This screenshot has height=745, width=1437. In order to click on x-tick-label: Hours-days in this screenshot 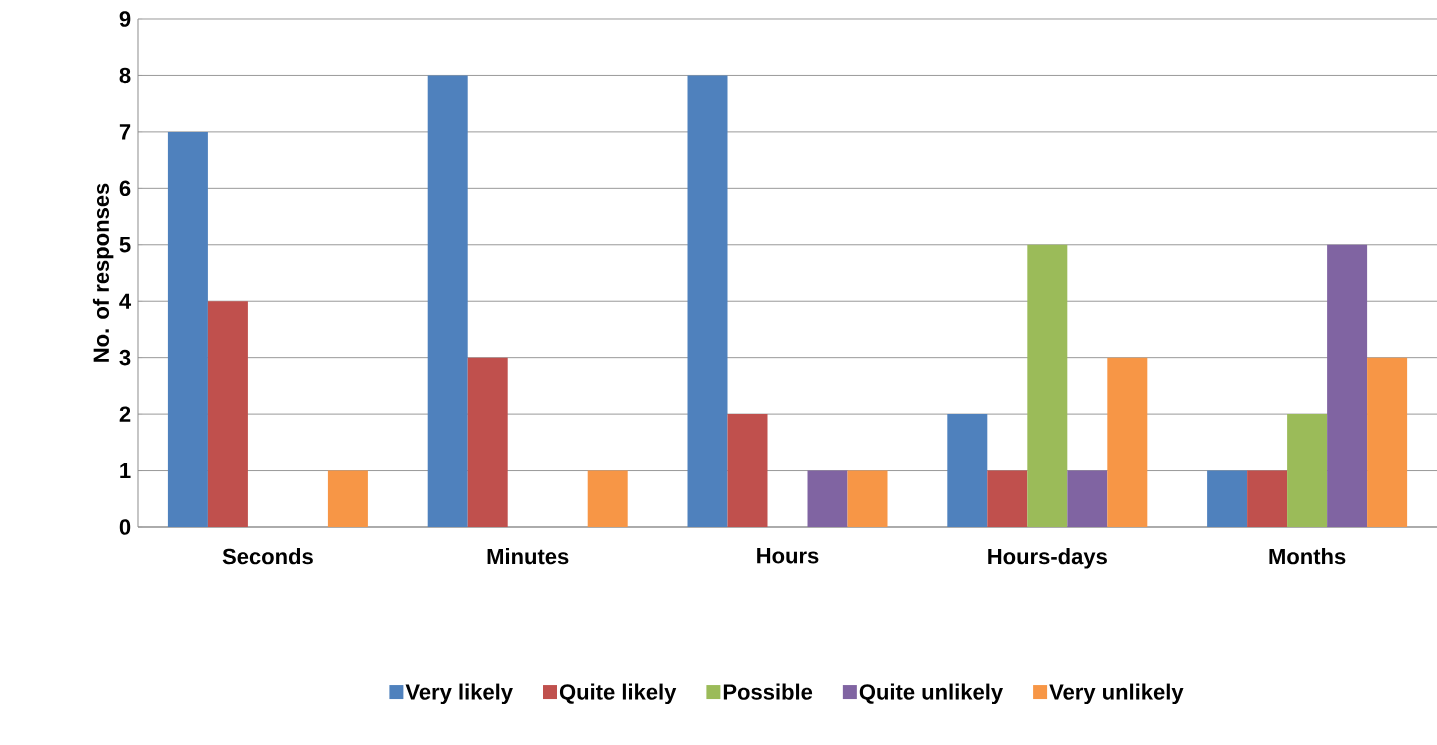, I will do `click(1047, 558)`.